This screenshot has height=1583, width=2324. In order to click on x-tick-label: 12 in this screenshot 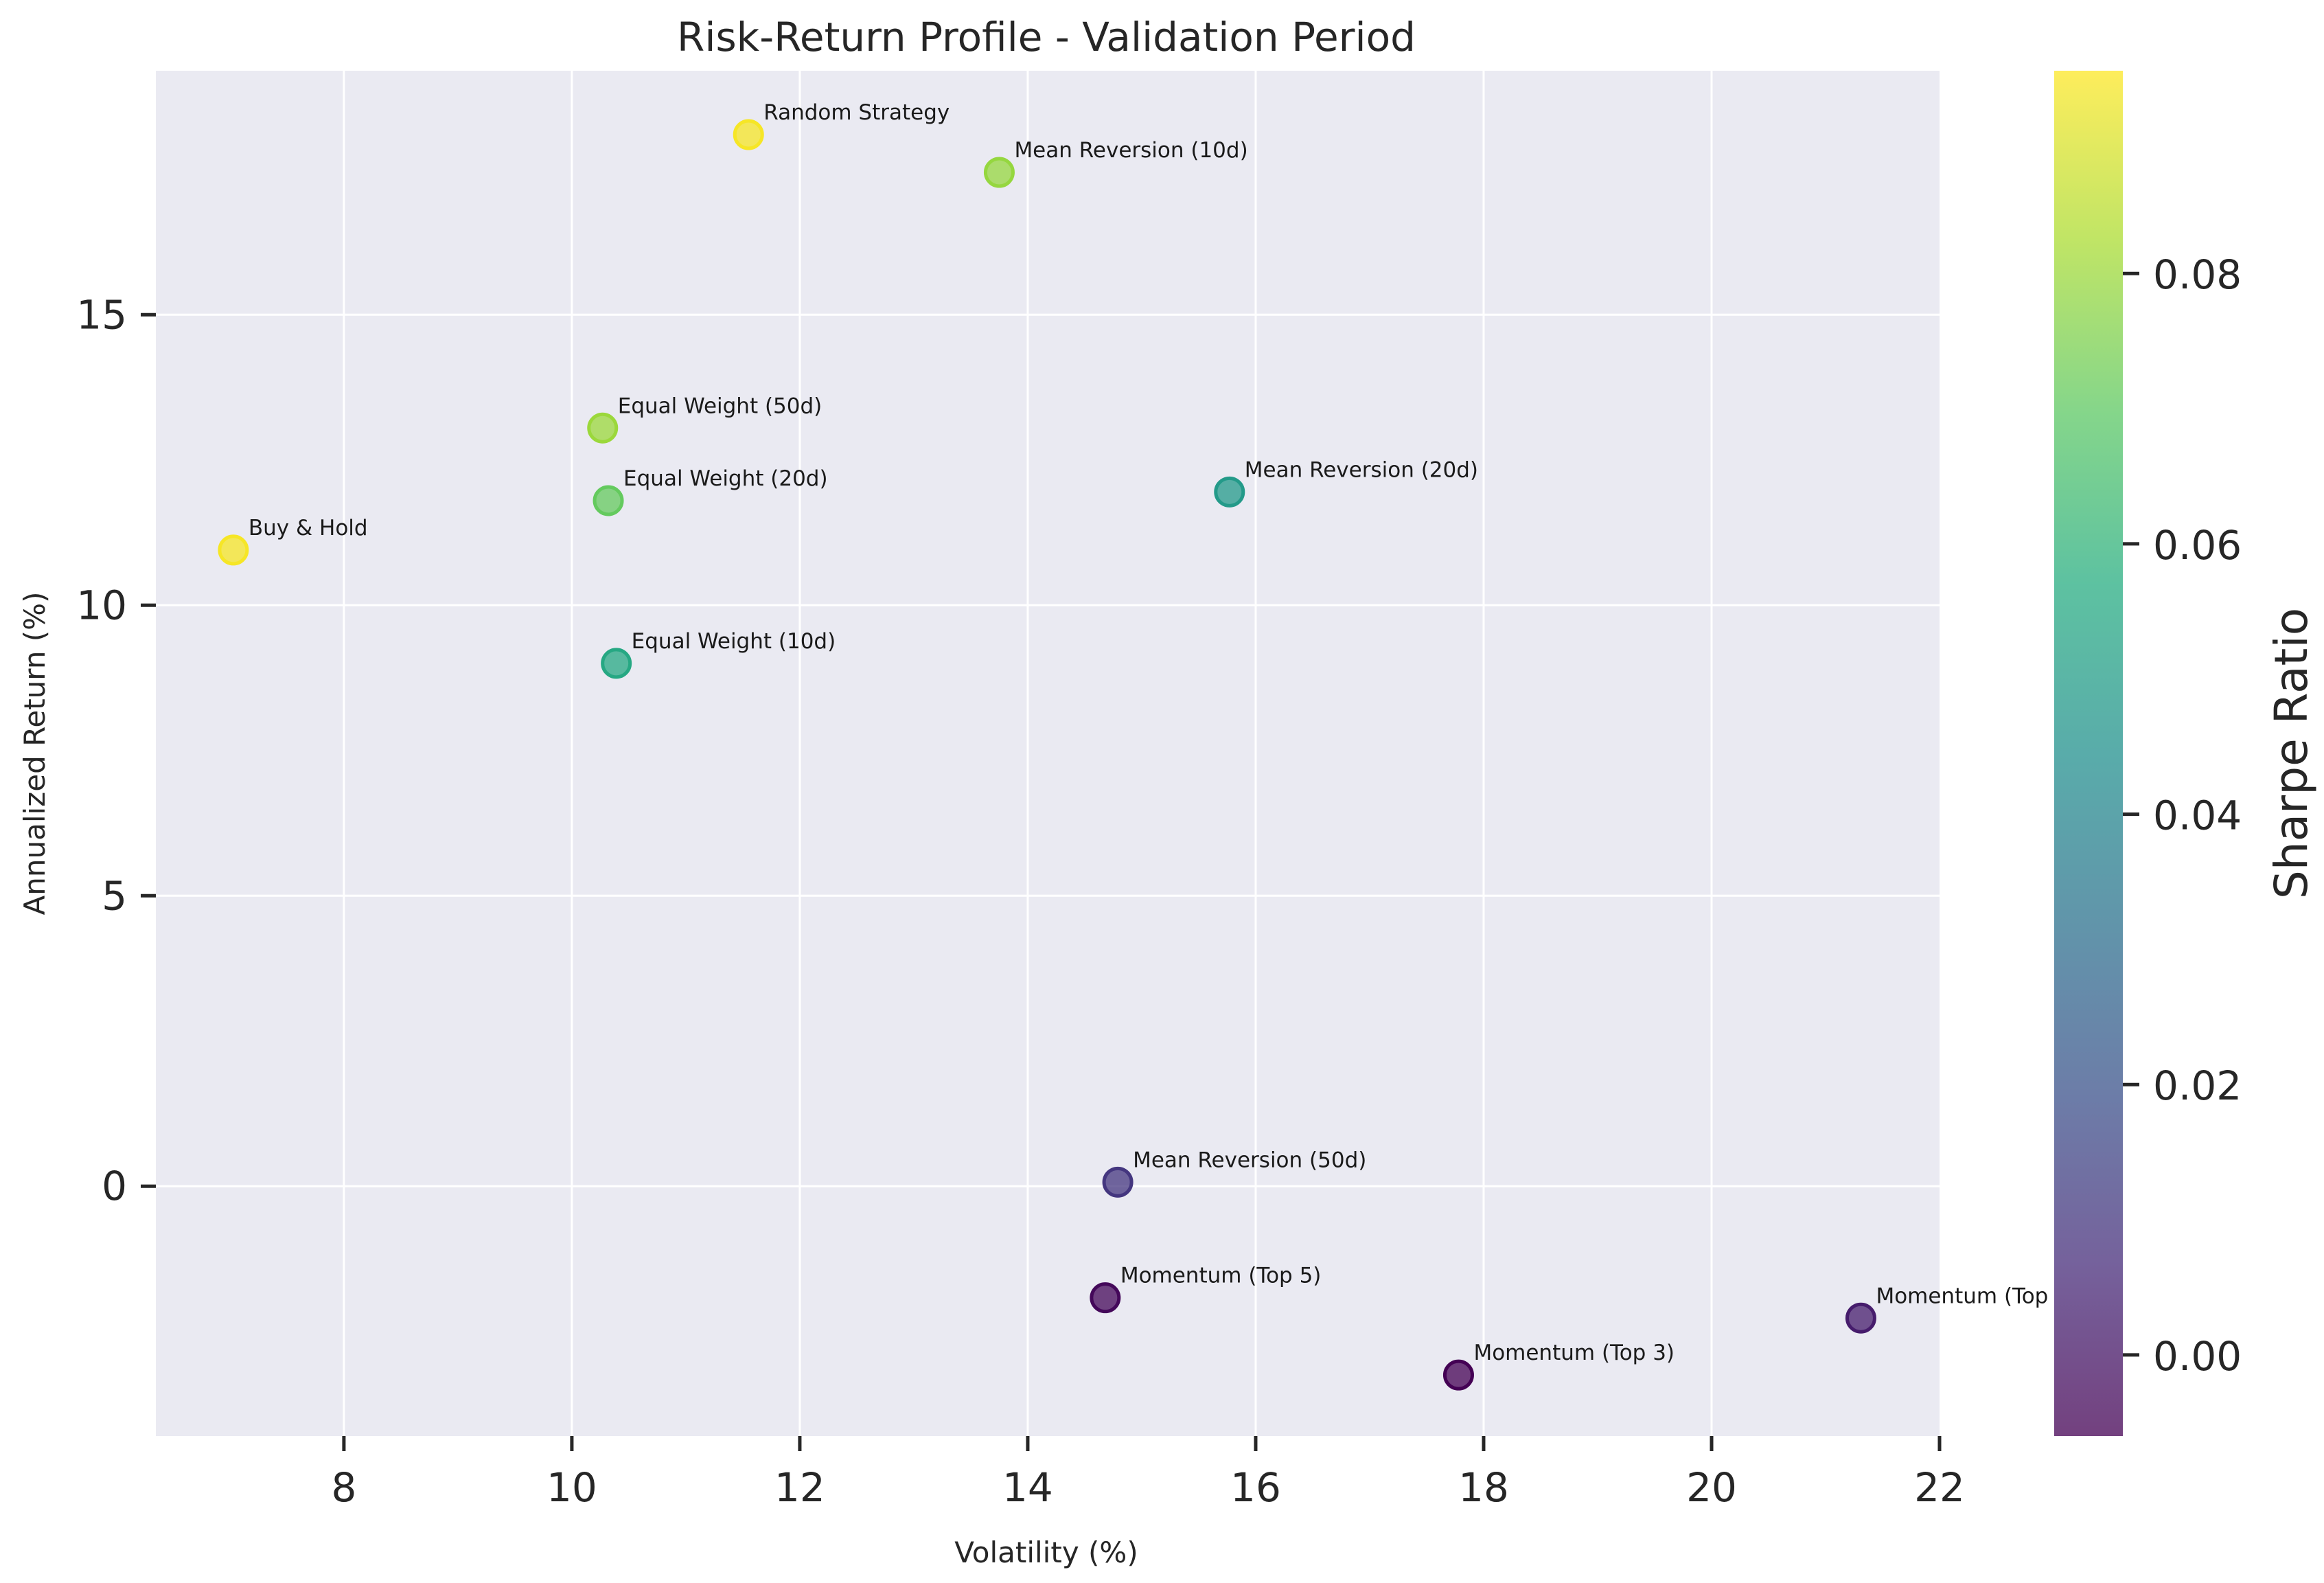, I will do `click(799, 1488)`.